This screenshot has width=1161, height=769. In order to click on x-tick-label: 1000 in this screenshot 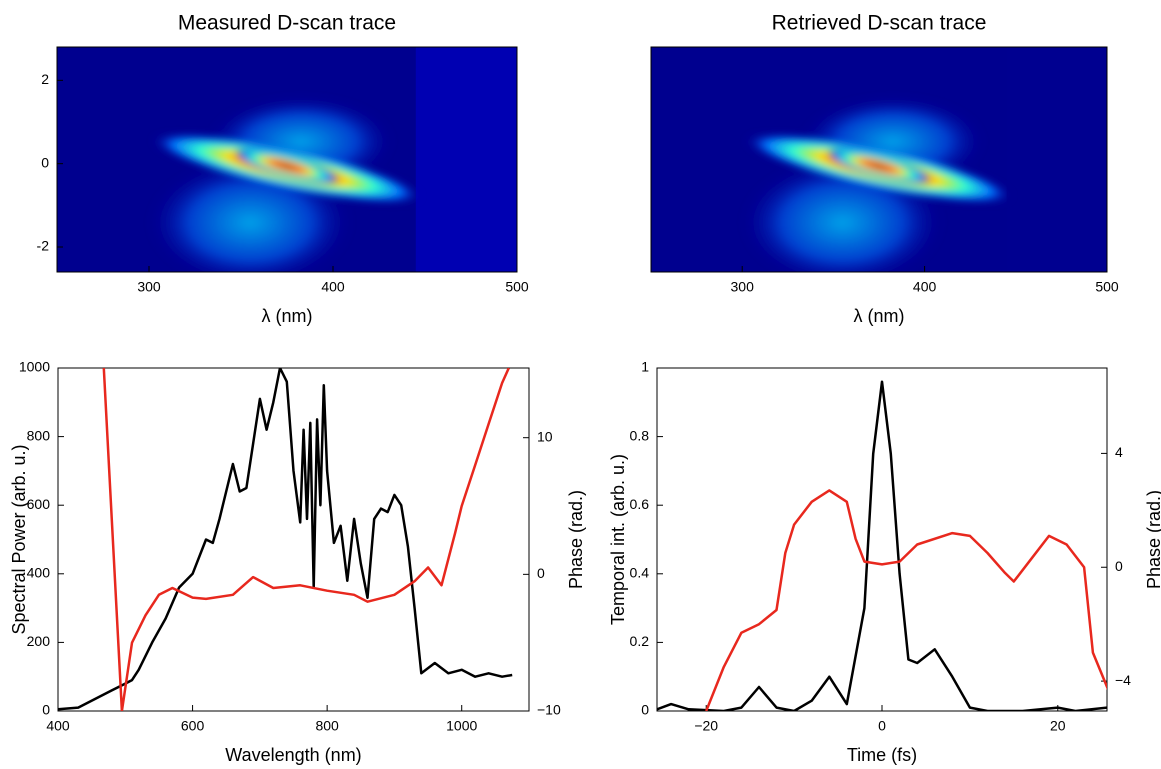, I will do `click(461, 726)`.